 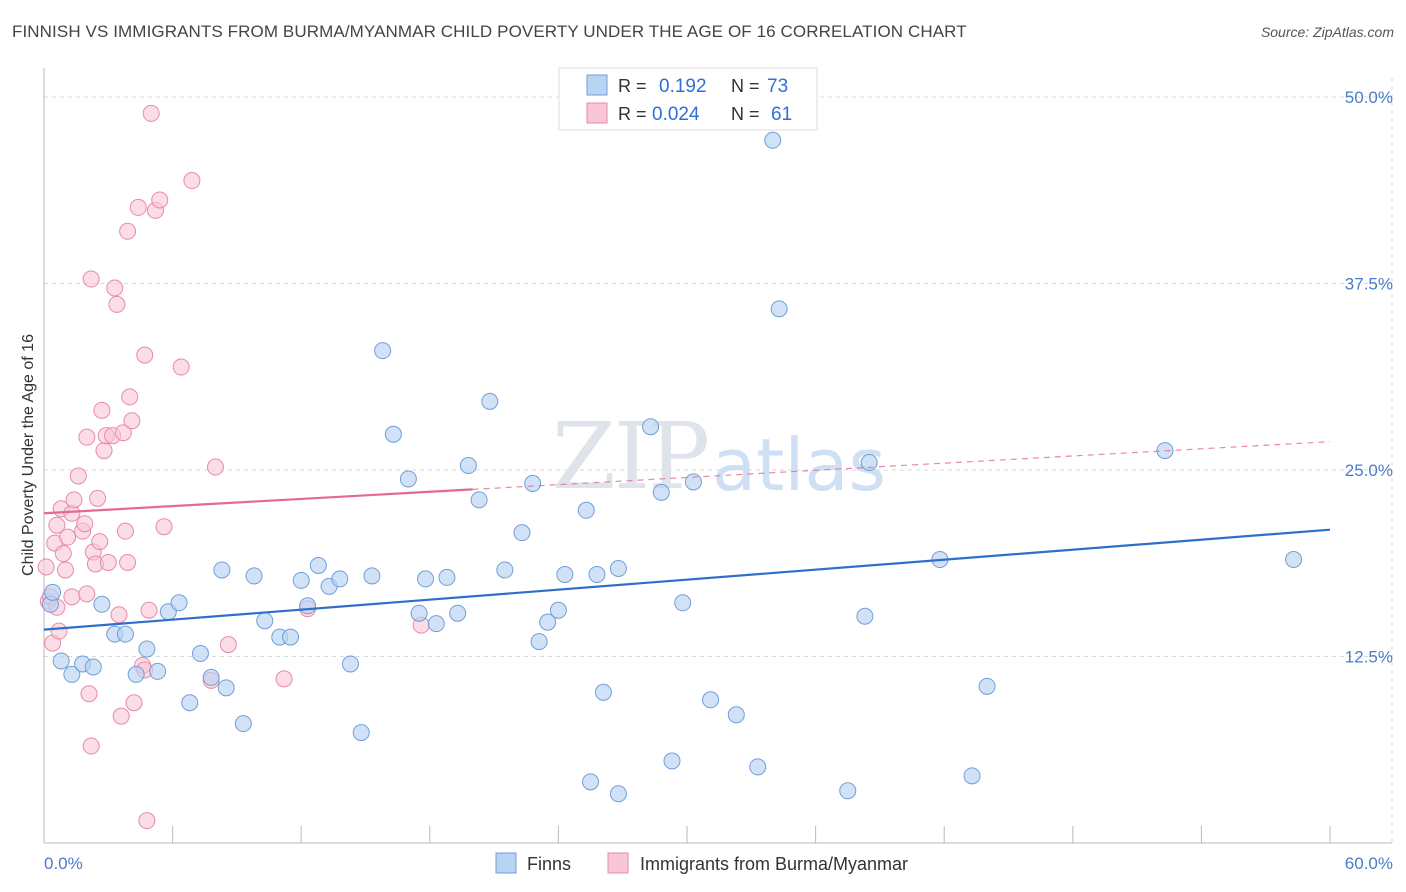 I want to click on x-tick-label-min: 0.0%, so click(x=63, y=863).